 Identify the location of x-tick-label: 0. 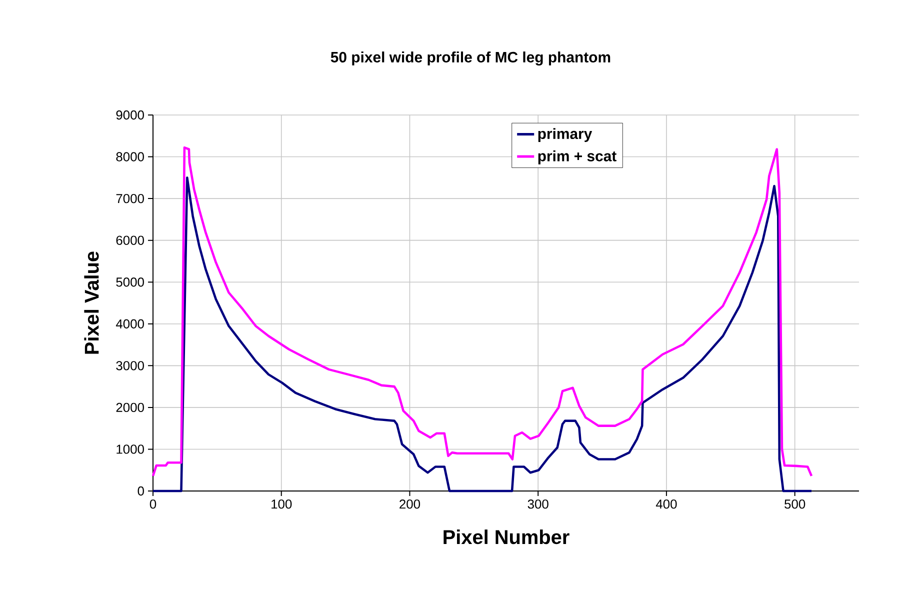
(153, 504).